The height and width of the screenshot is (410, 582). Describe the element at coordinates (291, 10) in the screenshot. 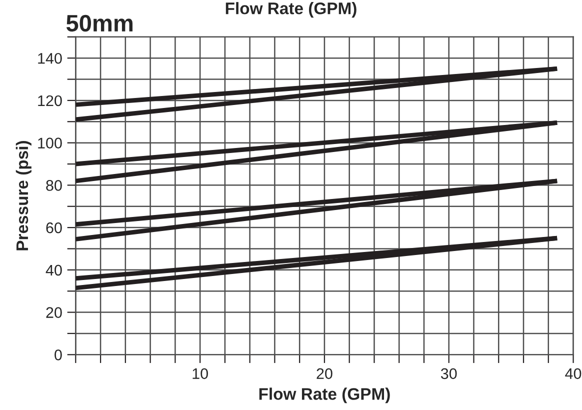

I see `text: Flow Rate (GPM)` at that location.